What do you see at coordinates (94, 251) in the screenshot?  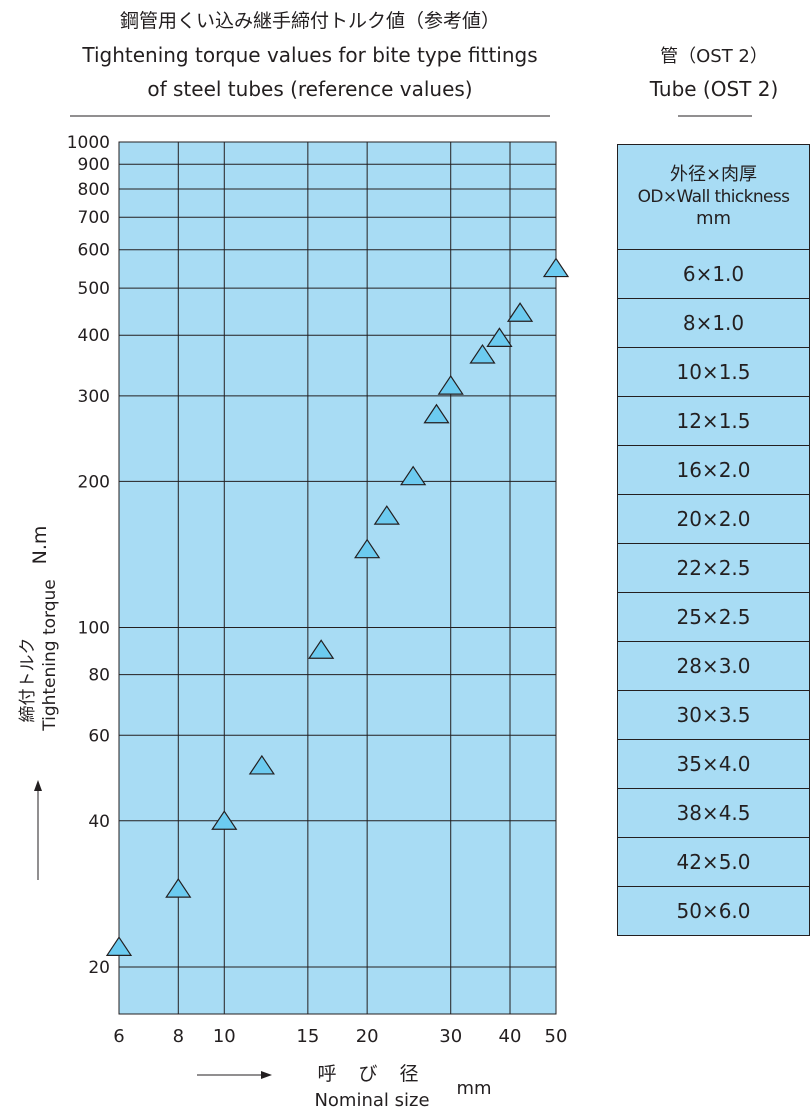 I see `y-tick-label: 600` at bounding box center [94, 251].